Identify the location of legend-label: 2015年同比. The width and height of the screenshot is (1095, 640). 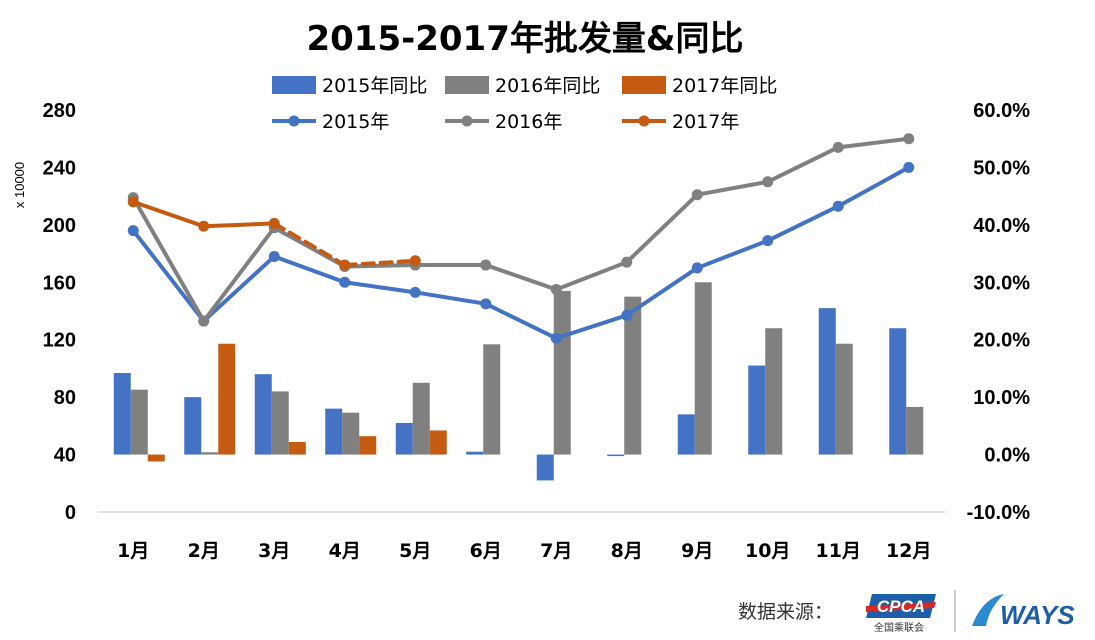
(374, 86).